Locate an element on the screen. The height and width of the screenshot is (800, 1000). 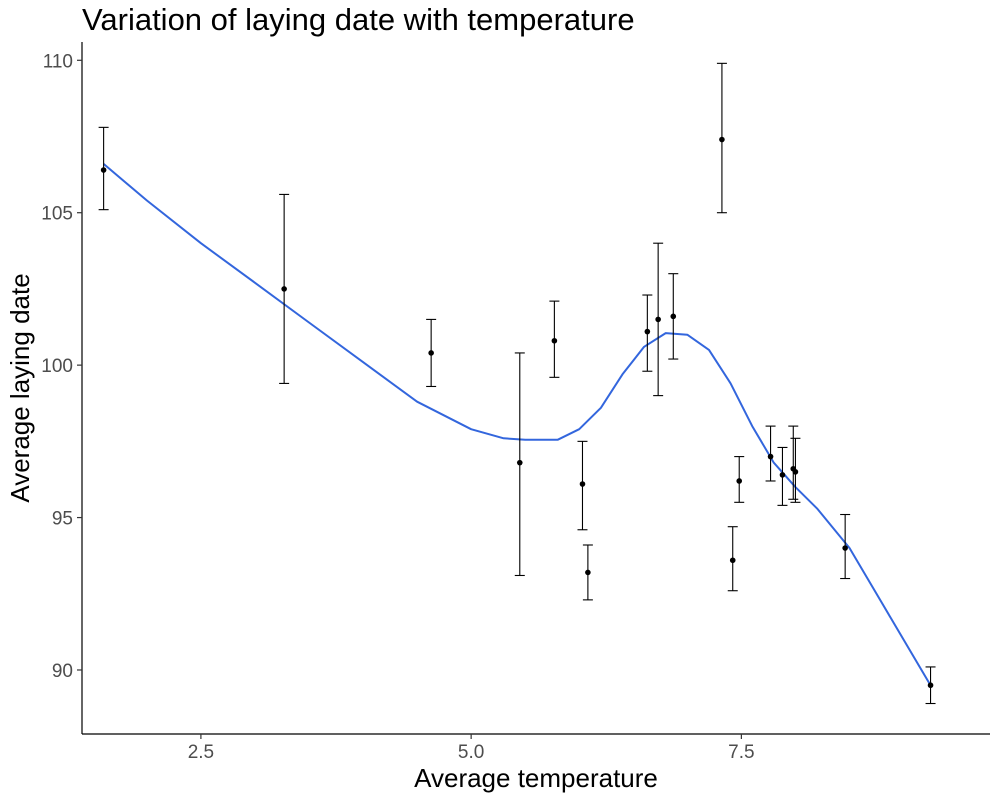
y-tick-label: 105 is located at coordinates (57, 214).